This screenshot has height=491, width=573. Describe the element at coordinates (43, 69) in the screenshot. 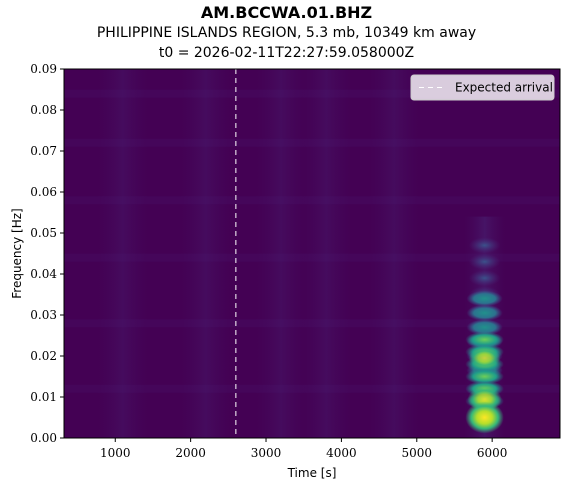

I see `y-tick-label: 0.09` at that location.